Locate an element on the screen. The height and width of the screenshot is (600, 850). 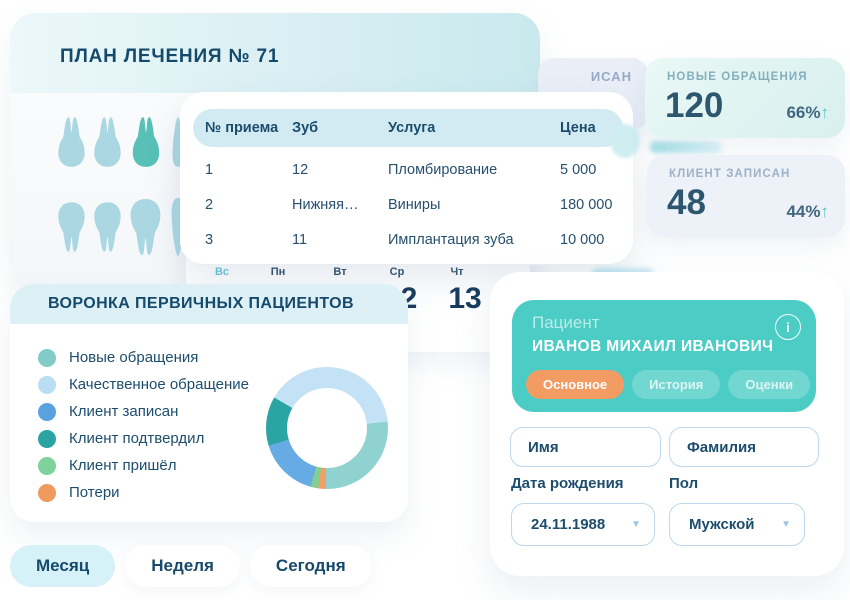
table-header-row: № приема Зуб Услуга Цена is located at coordinates (408, 128).